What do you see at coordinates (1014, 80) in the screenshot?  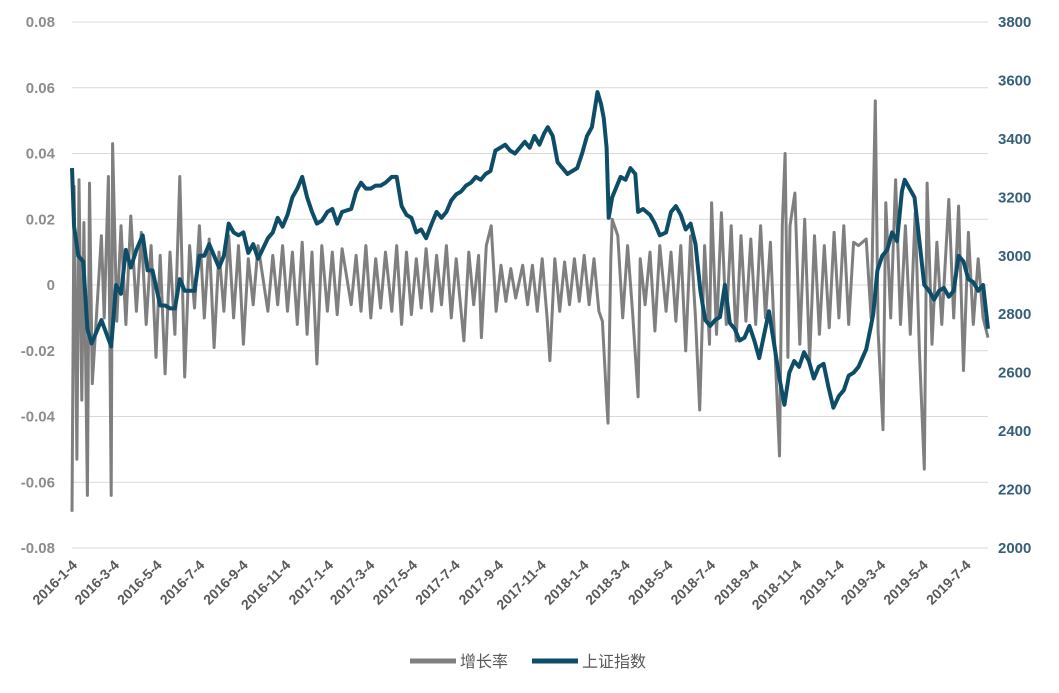 I see `right-axis-tick-label: 3600` at bounding box center [1014, 80].